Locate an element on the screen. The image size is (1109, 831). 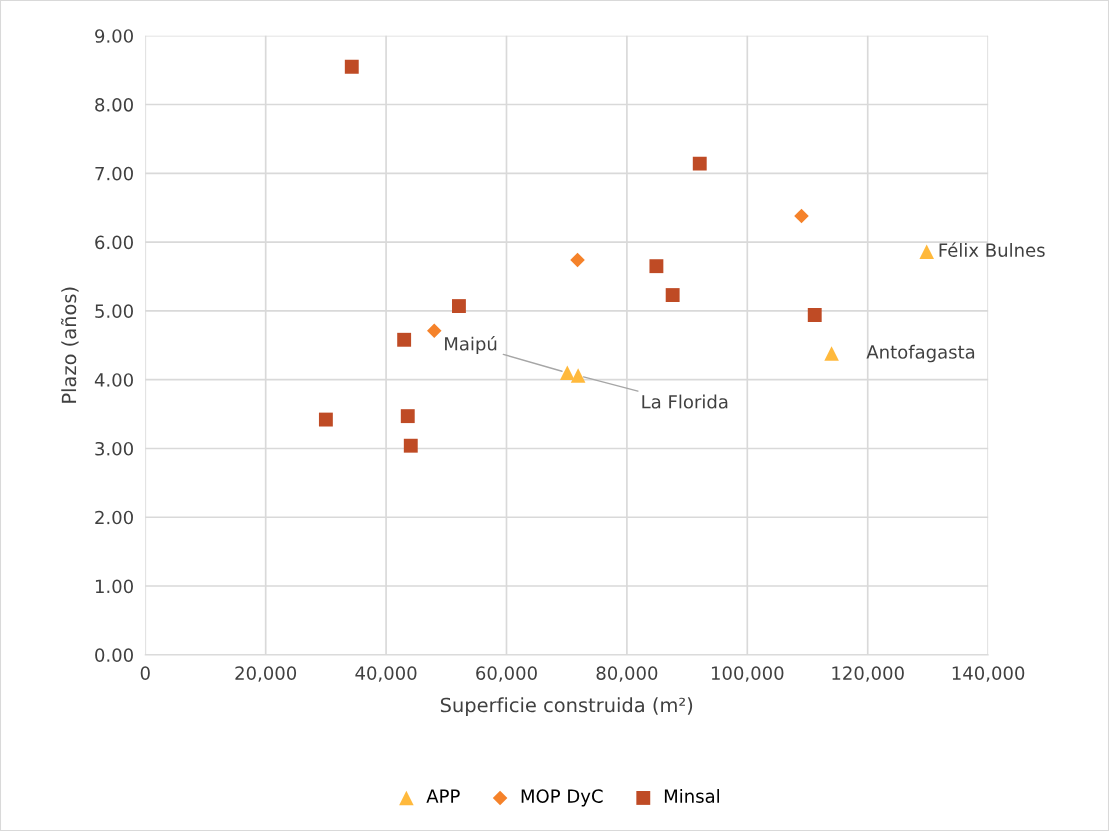
y-tick-label: 5.00 is located at coordinates (114, 311).